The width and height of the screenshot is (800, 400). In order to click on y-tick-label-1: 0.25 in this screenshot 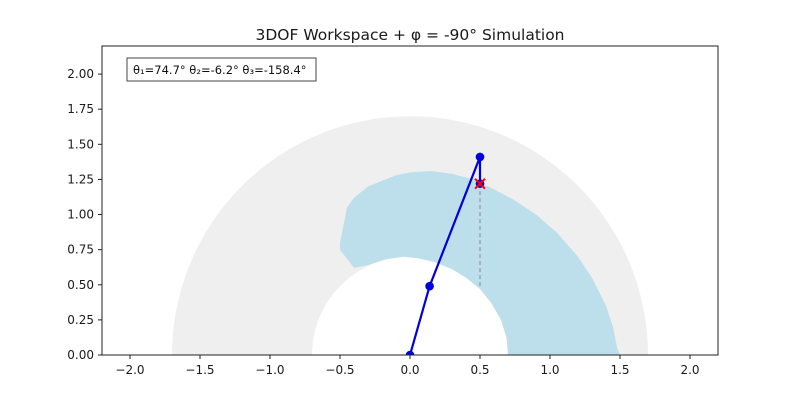, I will do `click(80, 320)`.